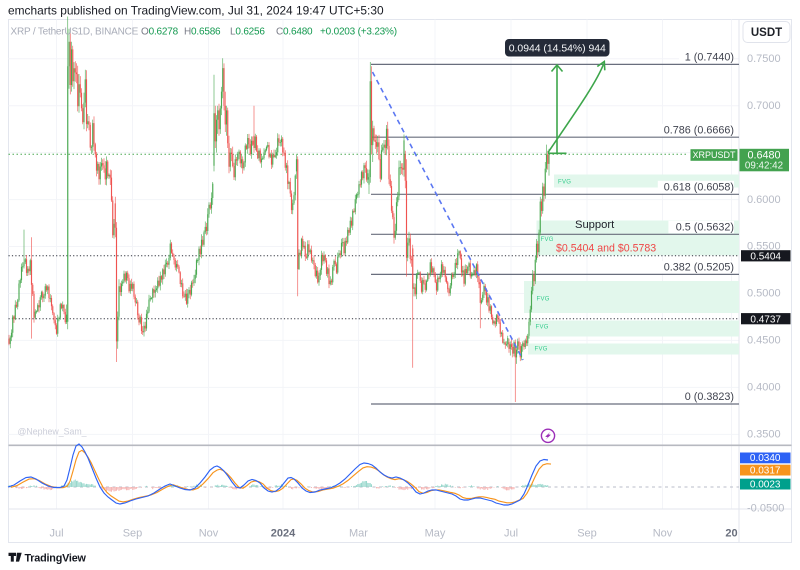  Describe the element at coordinates (709, 397) in the screenshot. I see `svg-text: 0 (0.3823)` at that location.